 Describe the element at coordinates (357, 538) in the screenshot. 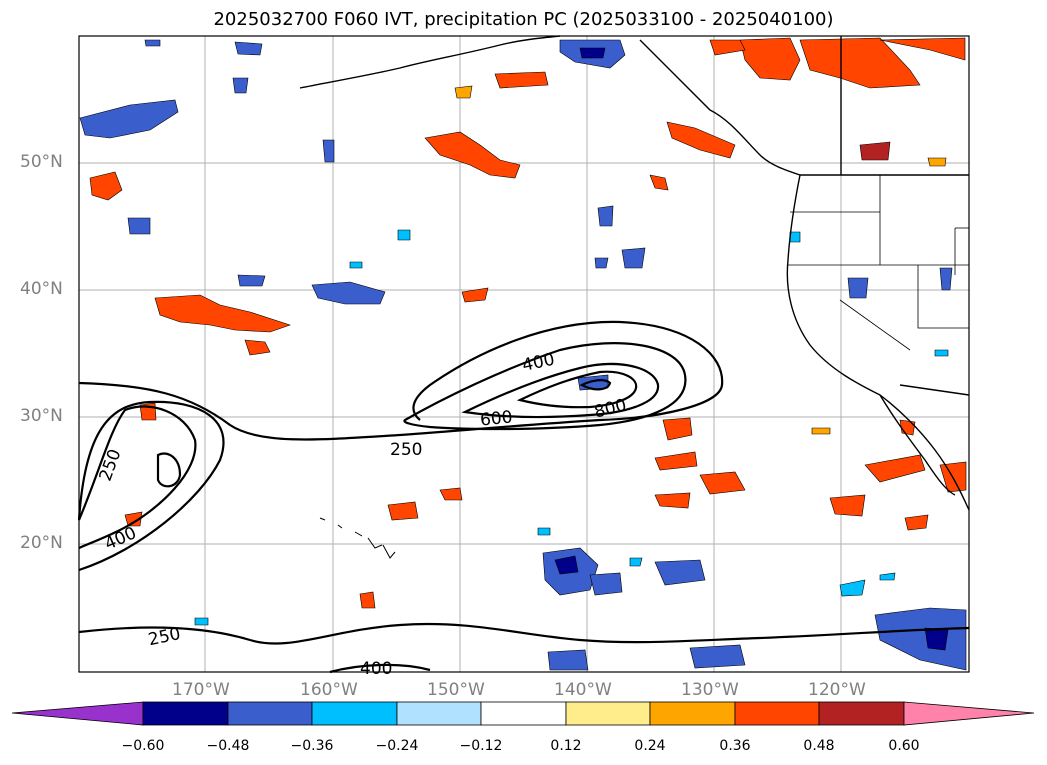

I see `hawaii-islands` at that location.